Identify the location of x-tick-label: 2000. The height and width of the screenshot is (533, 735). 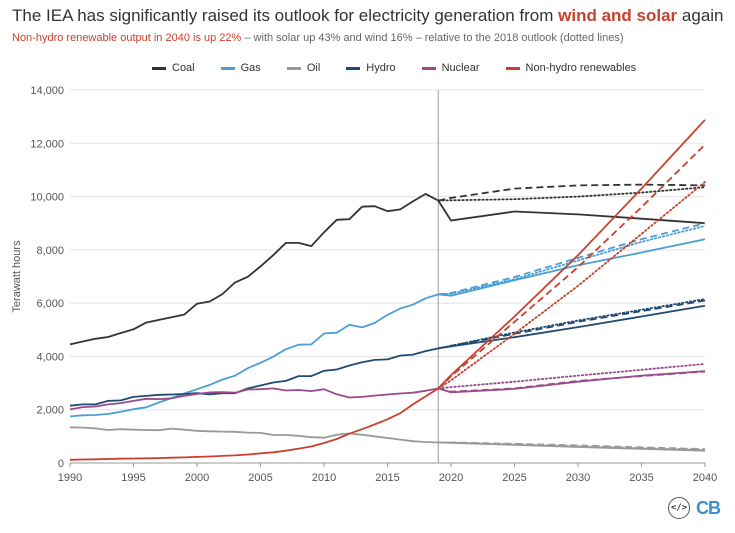
(197, 478).